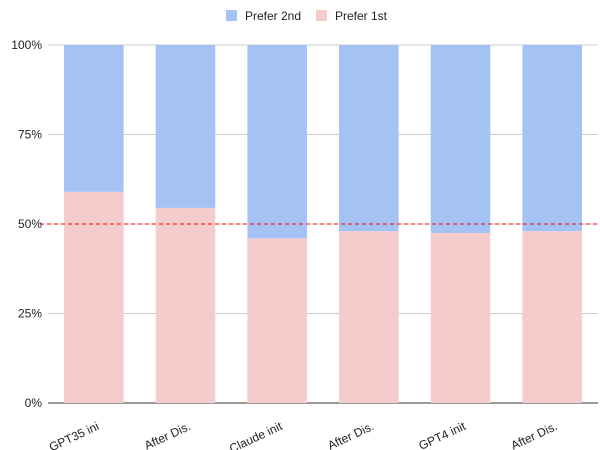 The height and width of the screenshot is (450, 600). Describe the element at coordinates (443, 434) in the screenshot. I see `x-tick-label: GPT4 init` at that location.